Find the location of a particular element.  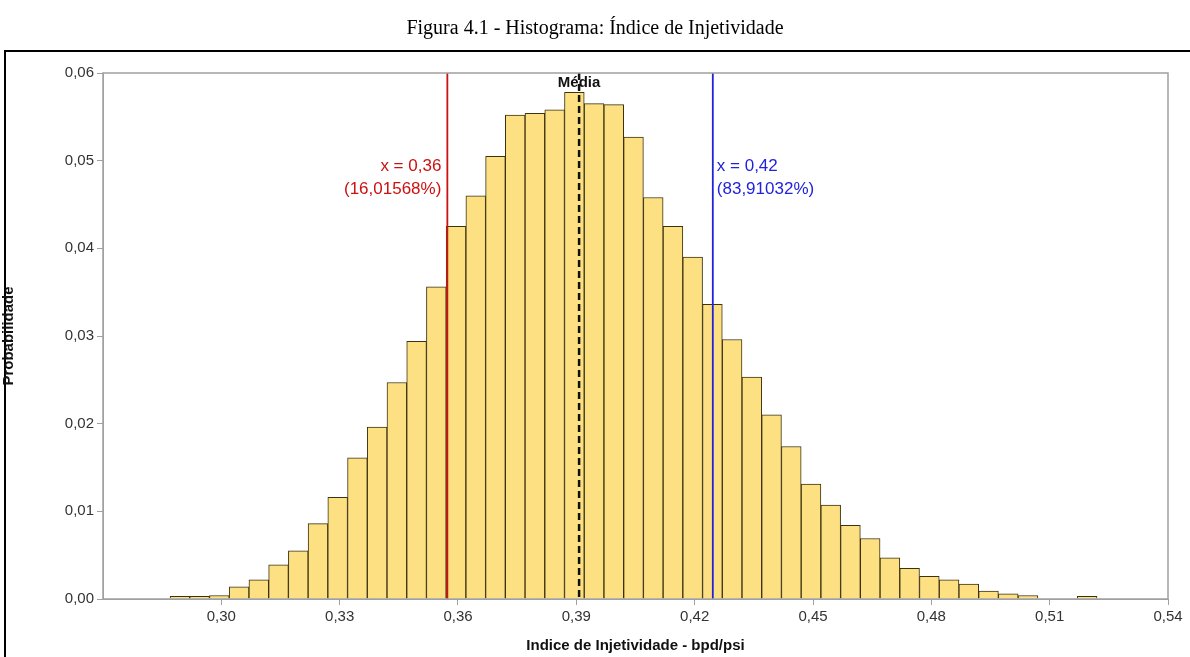

x-tick-label: 0,54 is located at coordinates (1168, 616).